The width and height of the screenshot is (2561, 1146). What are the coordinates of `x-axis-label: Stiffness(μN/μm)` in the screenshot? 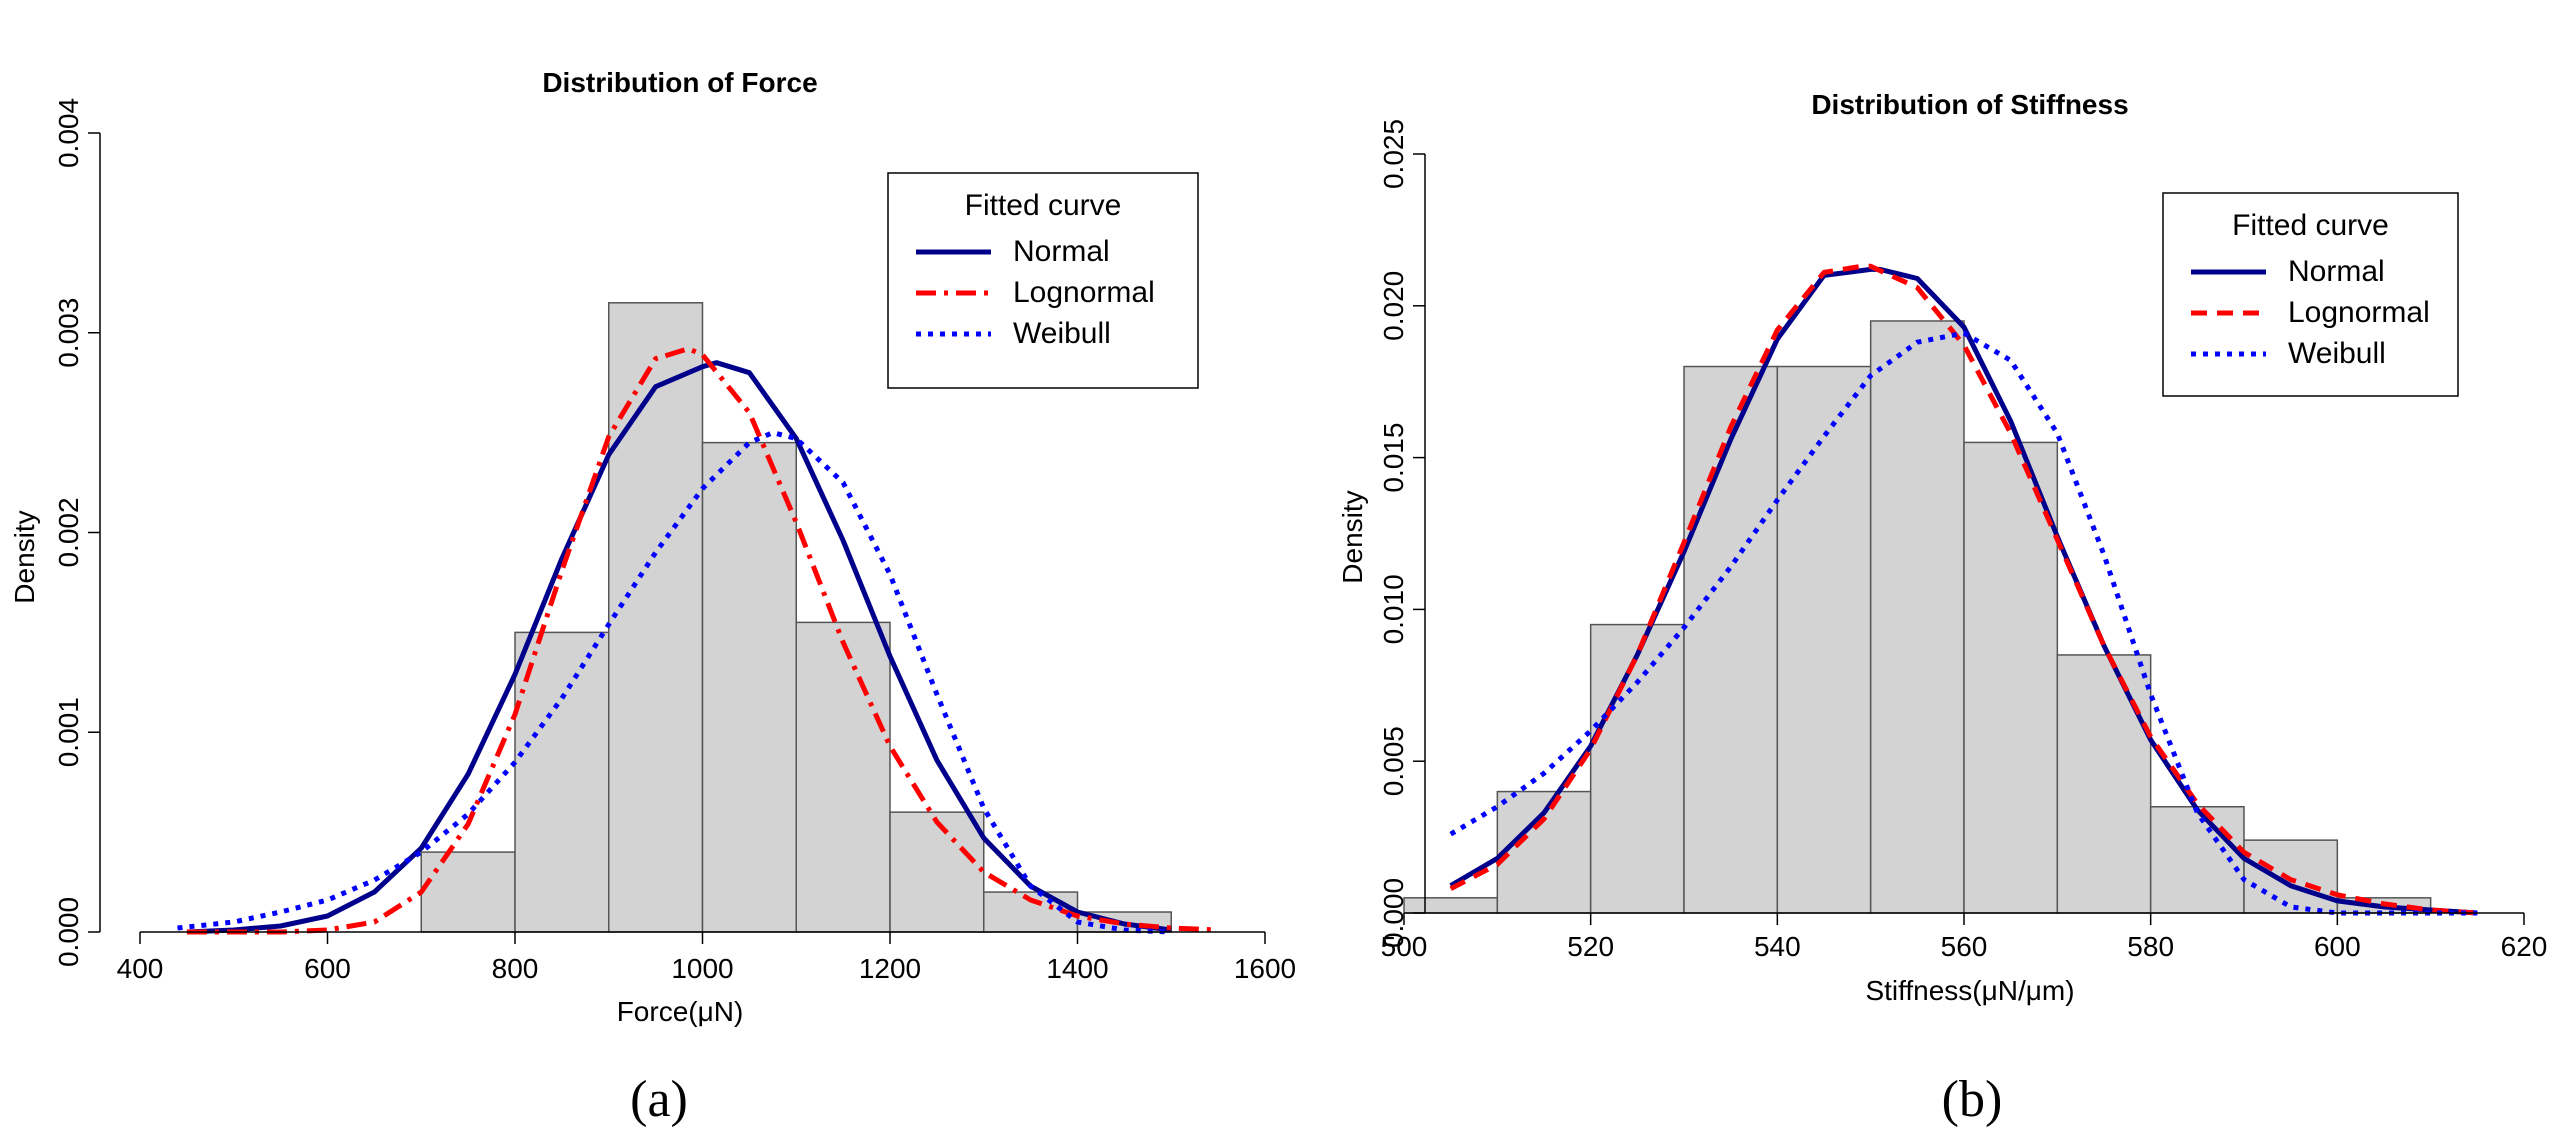 It's located at (1969, 990).